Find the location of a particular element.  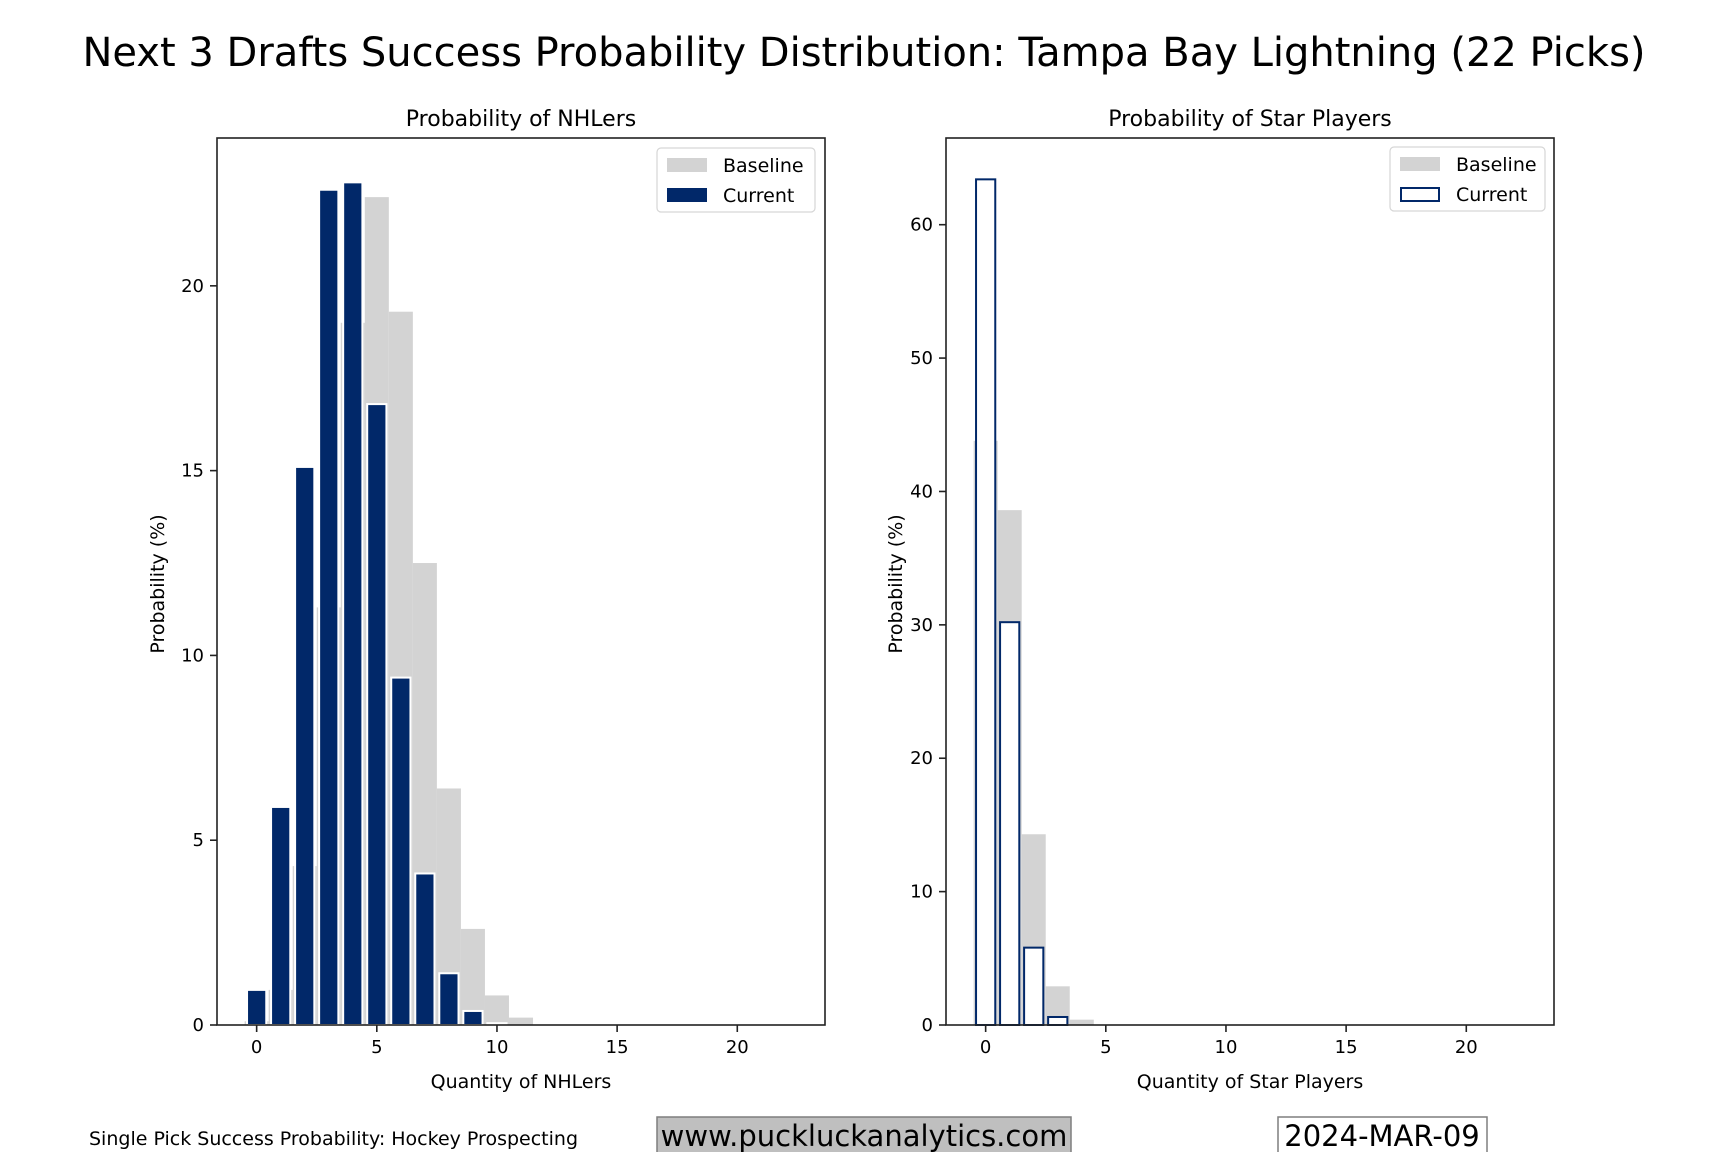

date-text: 2024-MAR-09 is located at coordinates (1381, 1135).